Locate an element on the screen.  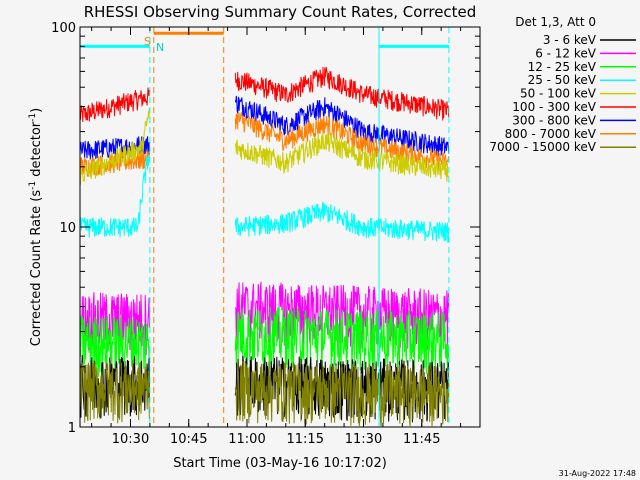
y-label-sup2: -1 is located at coordinates (33, 117).